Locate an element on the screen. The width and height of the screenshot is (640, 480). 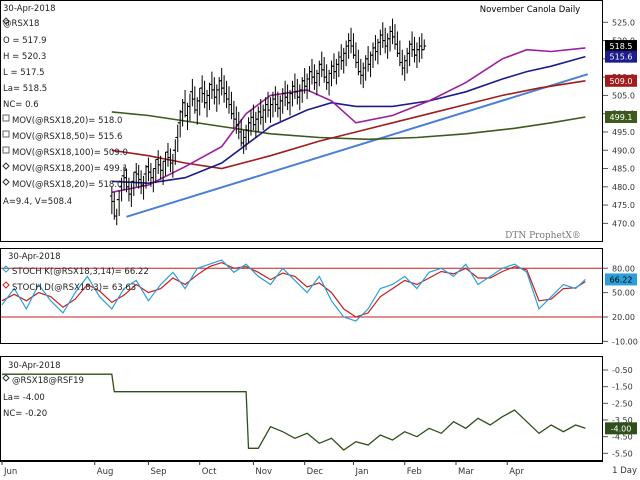
stoch-tag-bg is located at coordinates (621, 279).